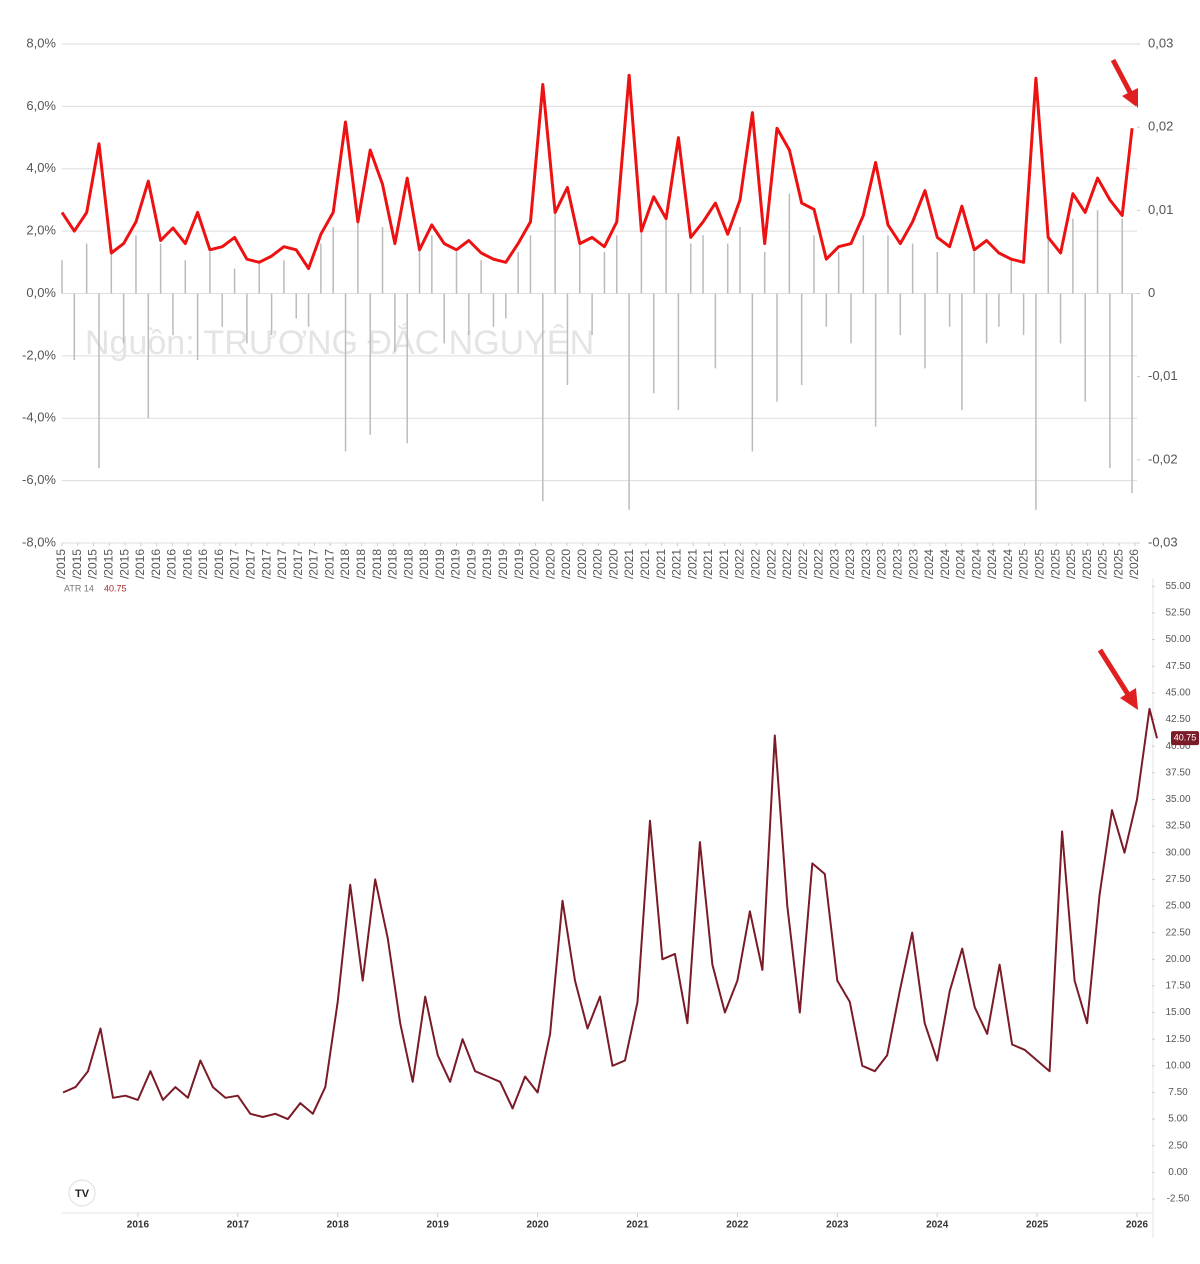 Image resolution: width=1200 pixels, height=1264 pixels. I want to click on y-tick-label: 52.50, so click(1177, 613).